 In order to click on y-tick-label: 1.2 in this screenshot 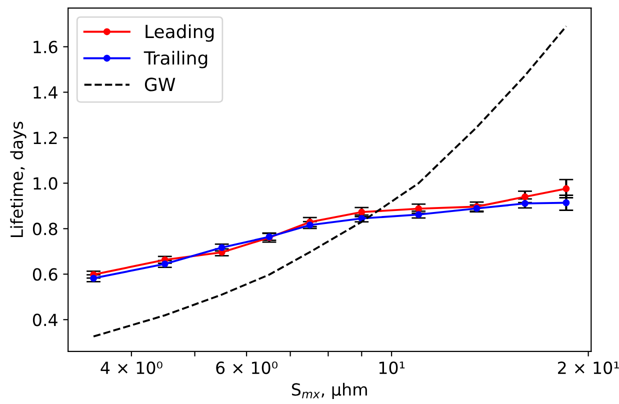, I will do `click(45, 138)`.